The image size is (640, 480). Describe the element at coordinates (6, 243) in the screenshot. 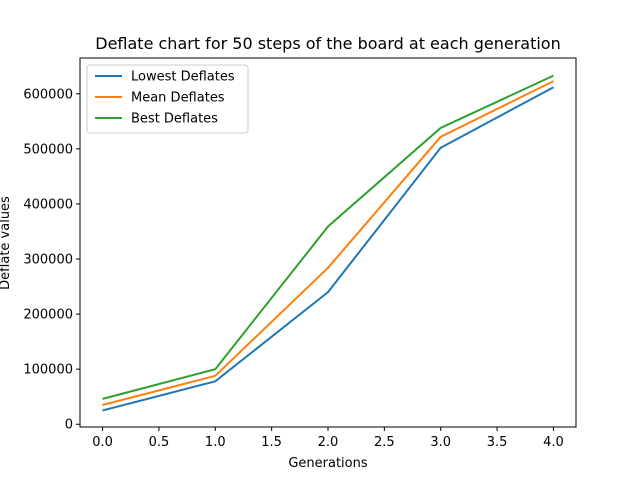

I see `y-axis-label: Deflate values` at that location.